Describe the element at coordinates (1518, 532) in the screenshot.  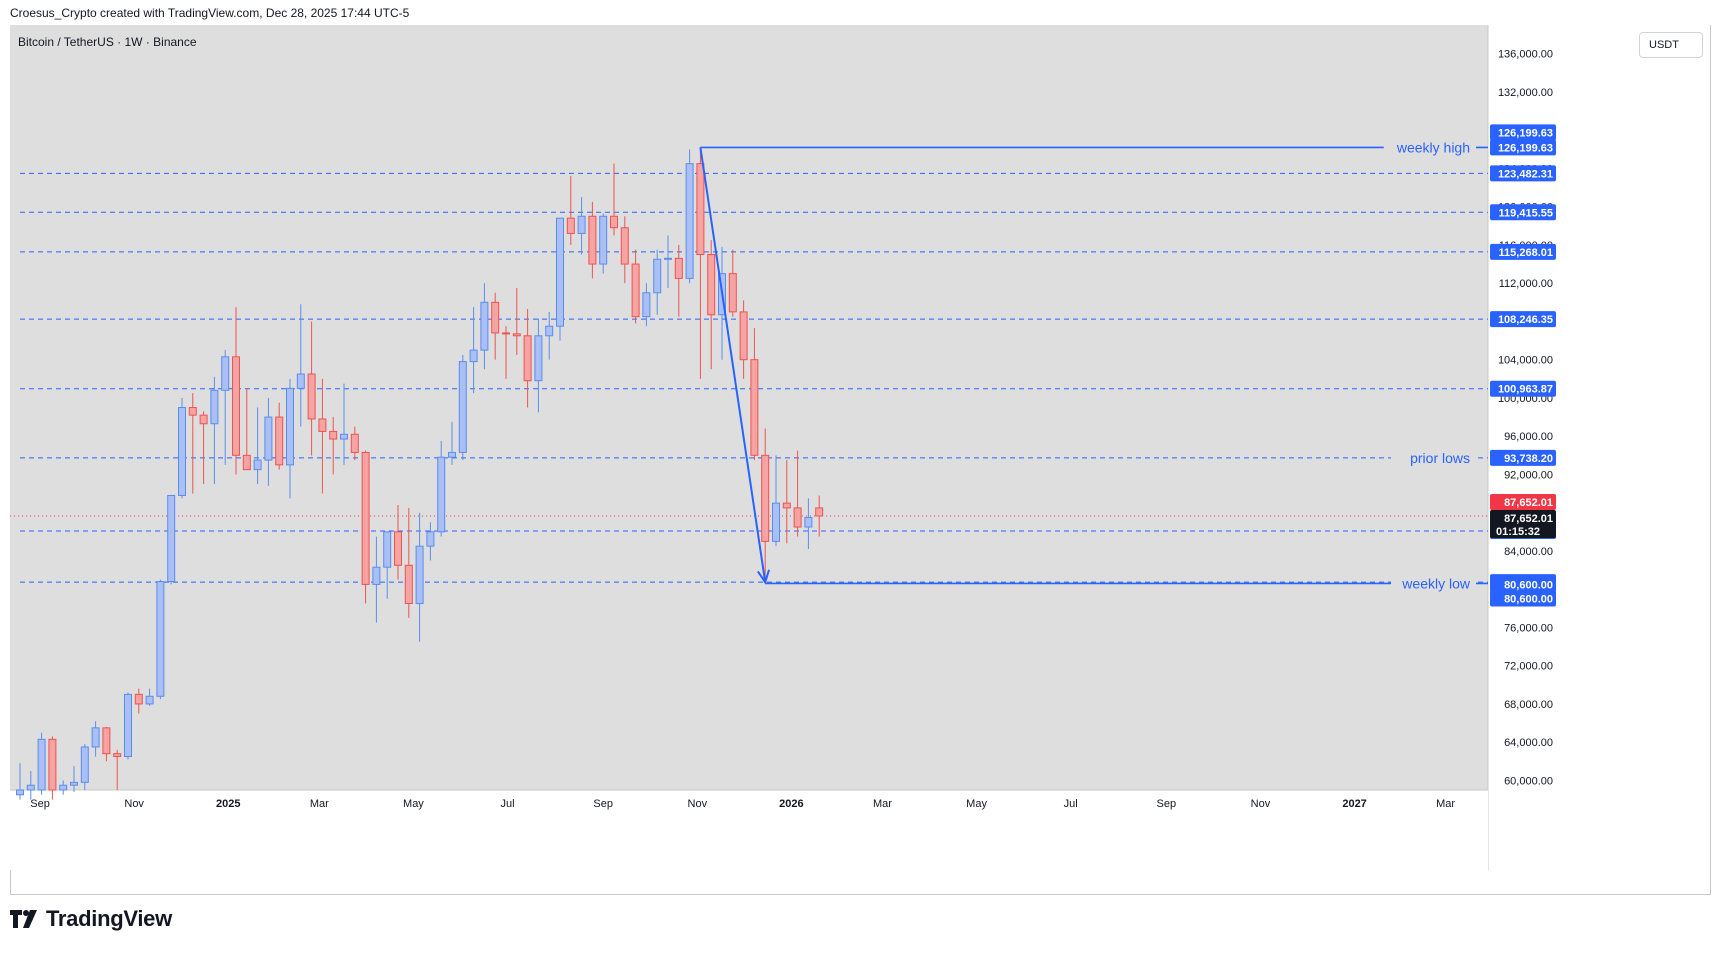
I see `countdown-timer: 01:15:32` at that location.